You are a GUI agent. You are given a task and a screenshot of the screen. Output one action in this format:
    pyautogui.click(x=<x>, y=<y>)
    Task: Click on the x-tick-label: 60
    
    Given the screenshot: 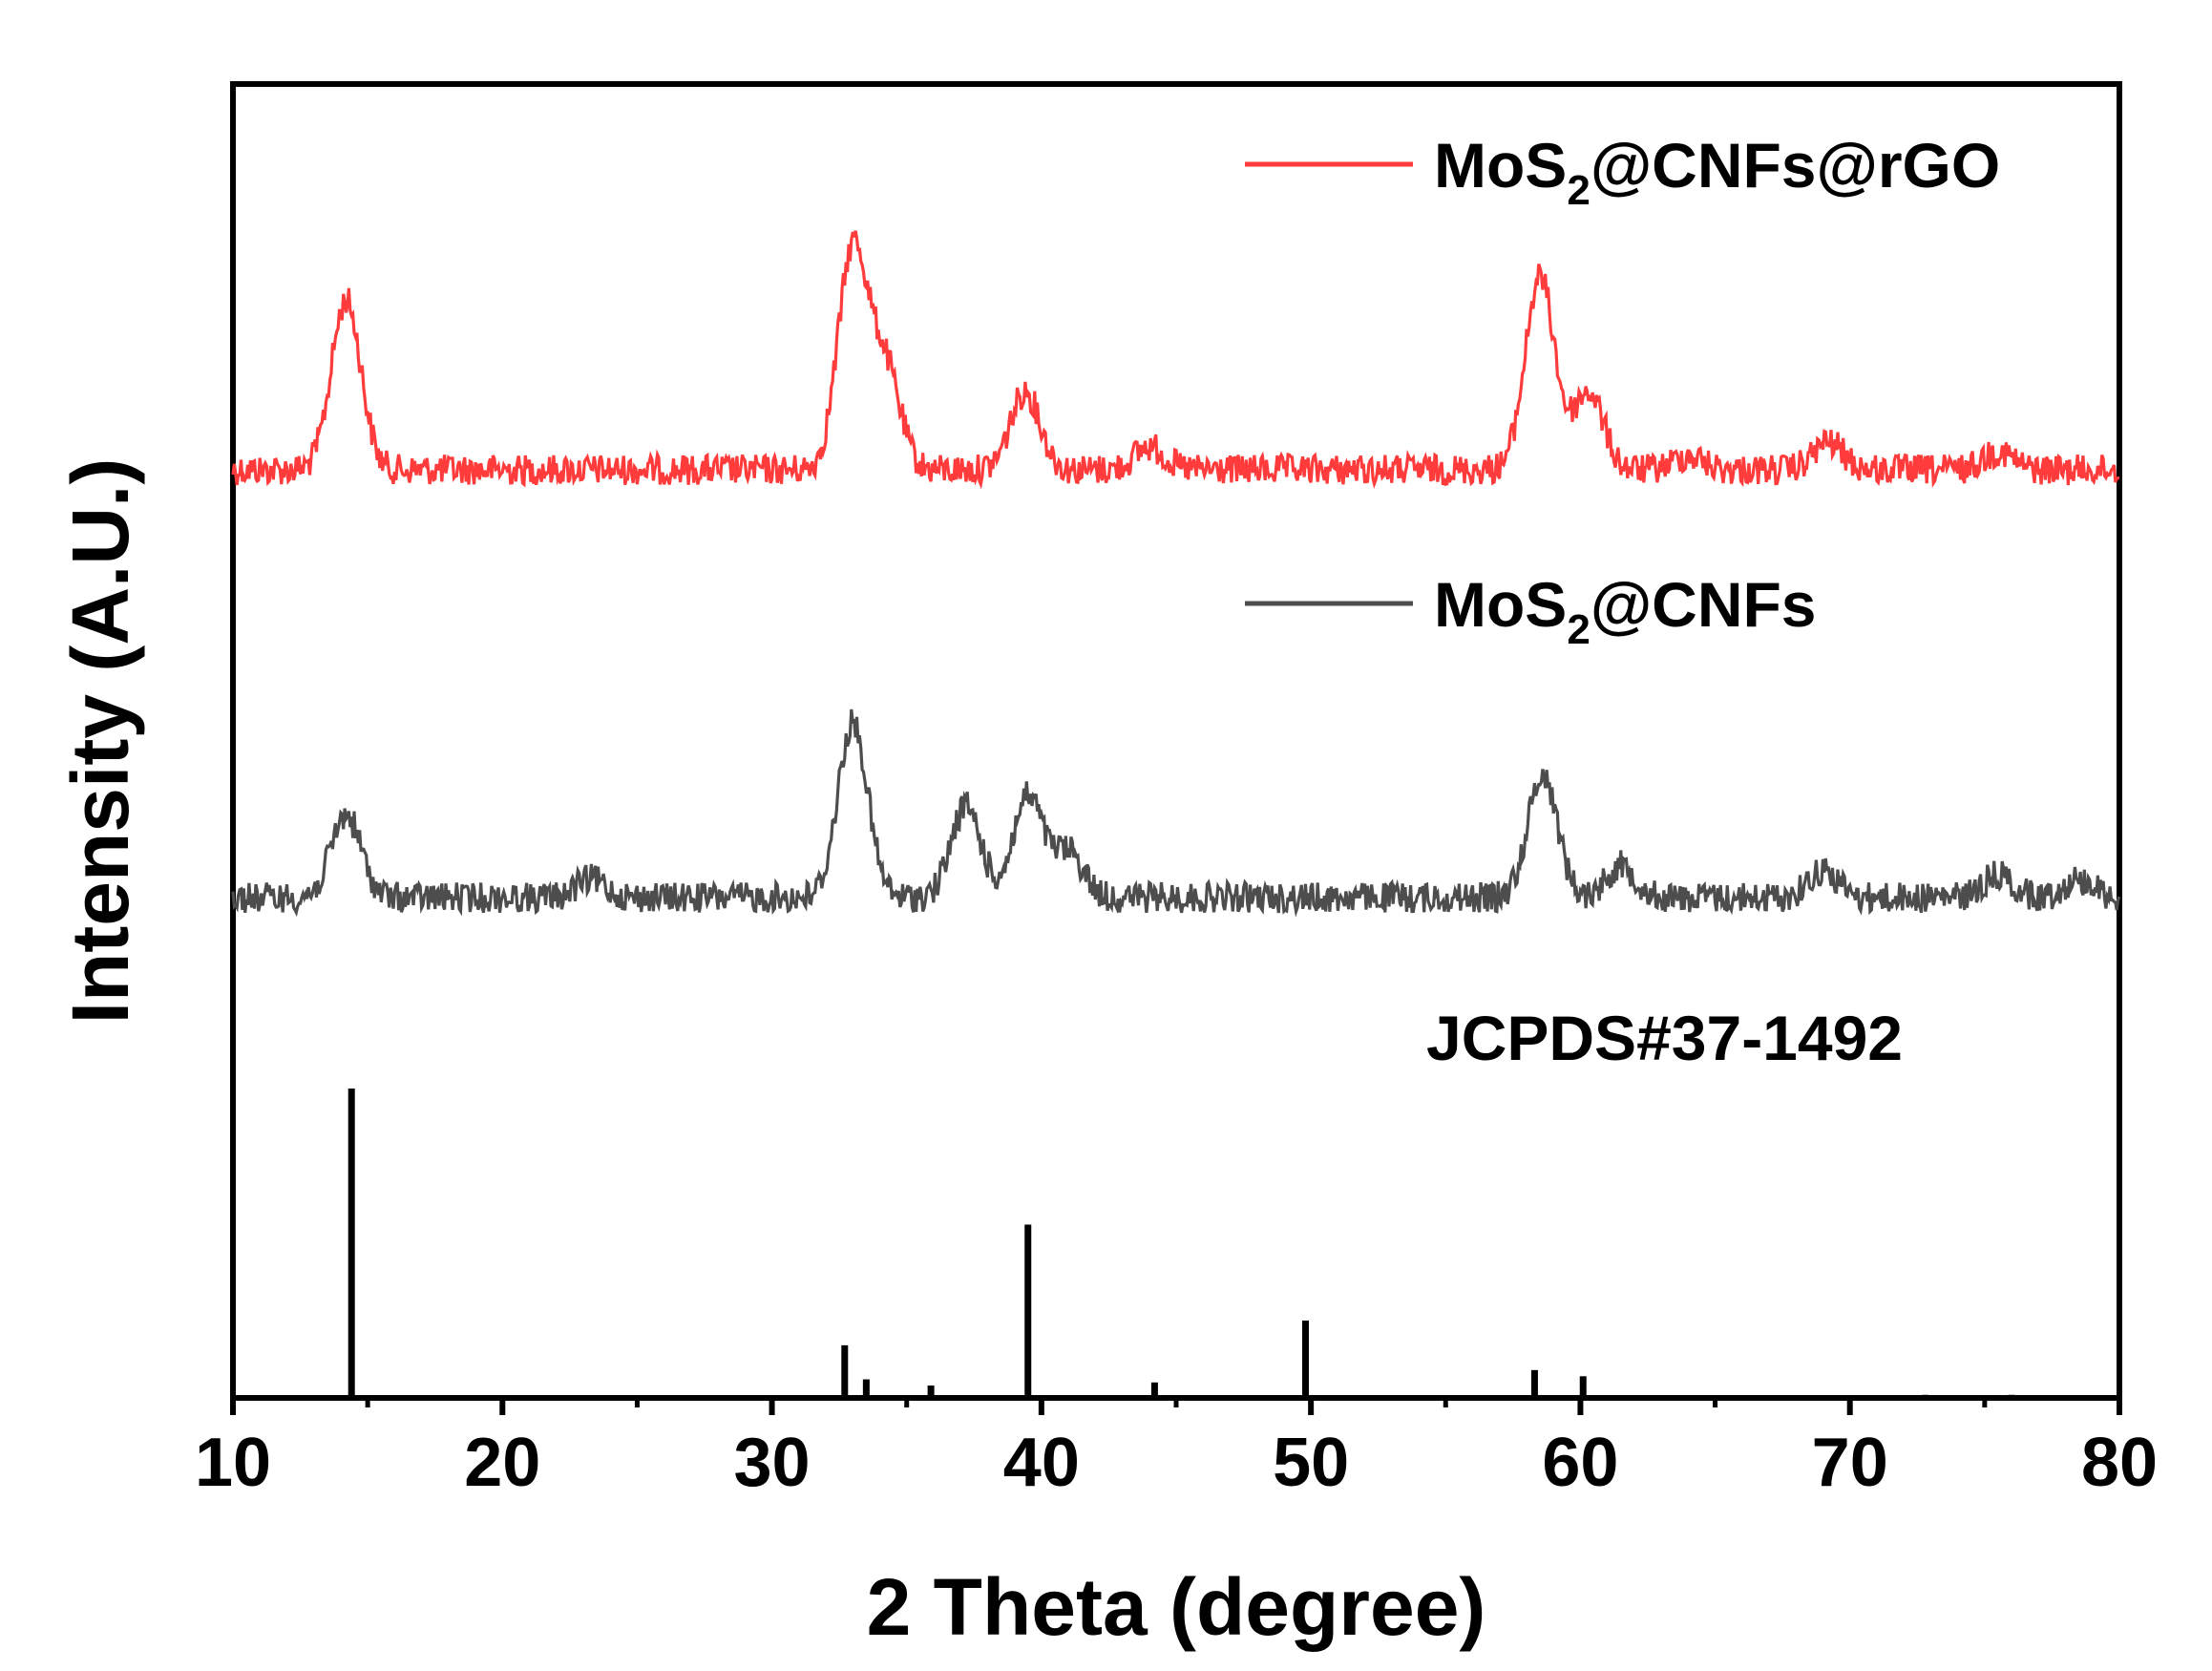 What is the action you would take?
    pyautogui.click(x=1580, y=1463)
    